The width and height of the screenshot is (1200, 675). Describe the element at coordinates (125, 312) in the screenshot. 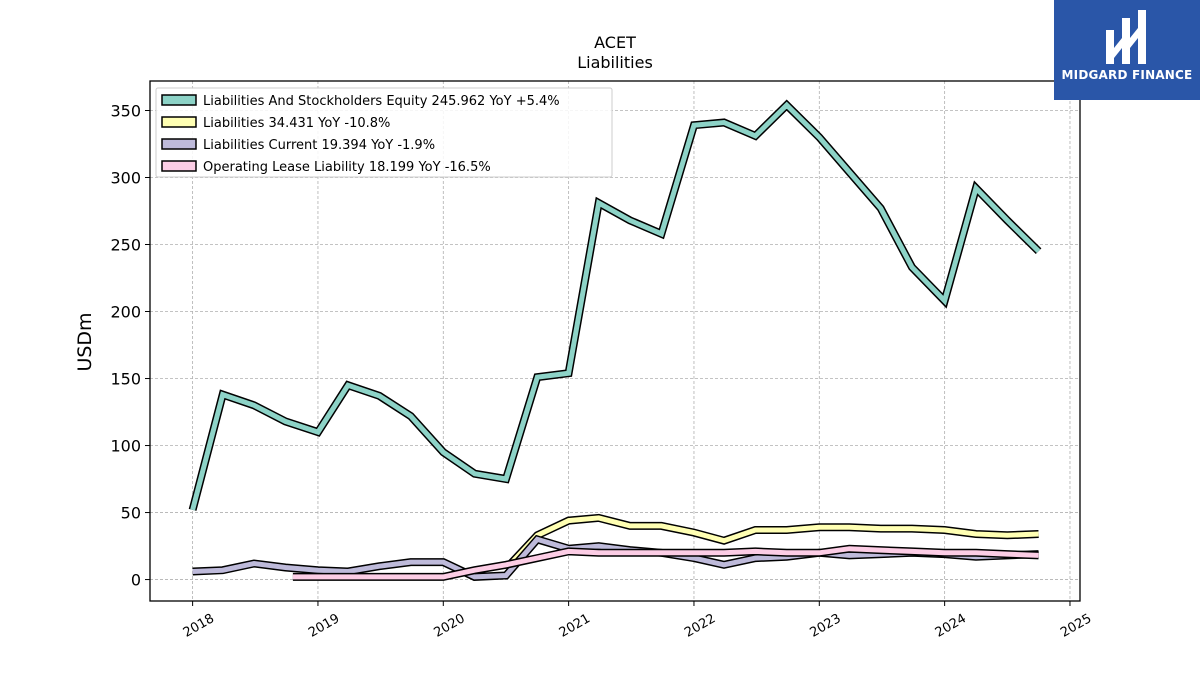

I see `y-tick-label: 200` at that location.